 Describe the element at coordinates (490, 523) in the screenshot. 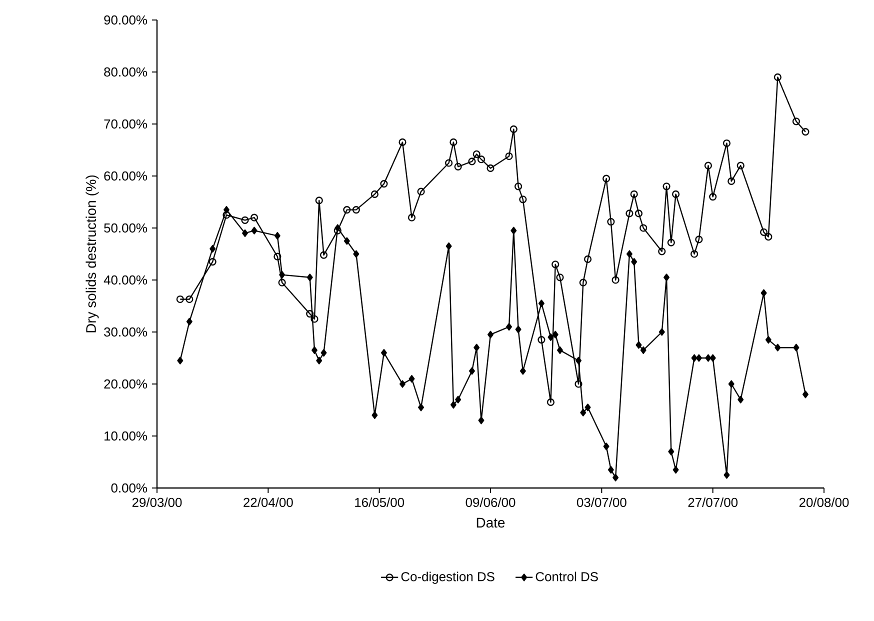

I see `x-axis-title: Date` at that location.